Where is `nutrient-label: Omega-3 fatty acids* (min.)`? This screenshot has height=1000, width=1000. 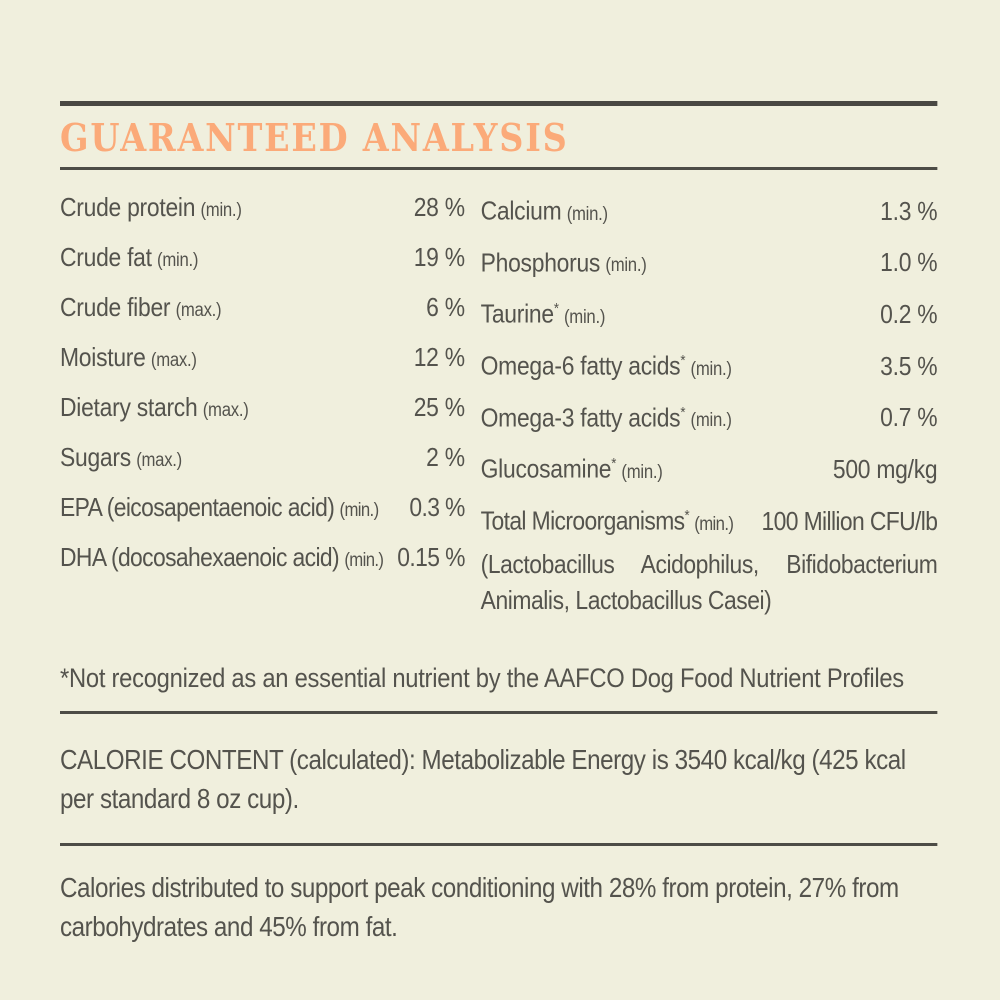 nutrient-label: Omega-3 fatty acids* (min.) is located at coordinates (606, 417).